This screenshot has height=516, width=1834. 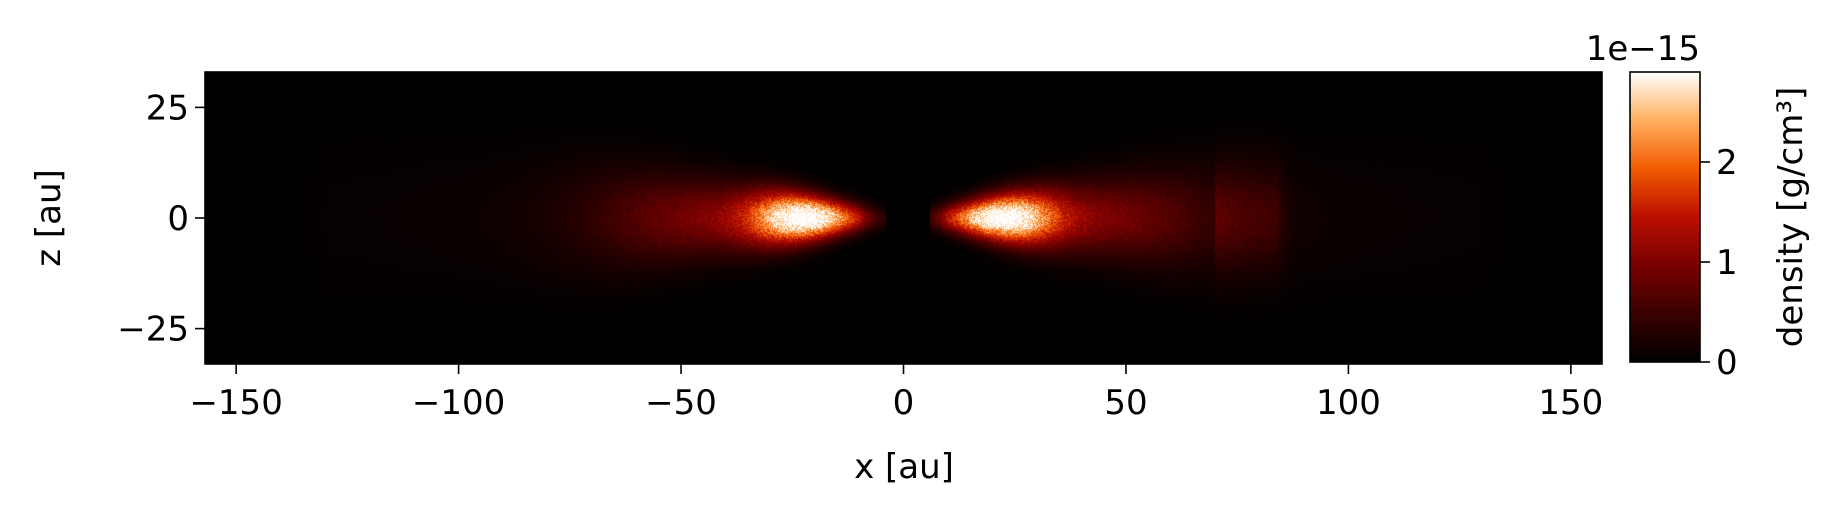 I want to click on y-axis-ticks: −25 0 25, so click(x=161, y=219).